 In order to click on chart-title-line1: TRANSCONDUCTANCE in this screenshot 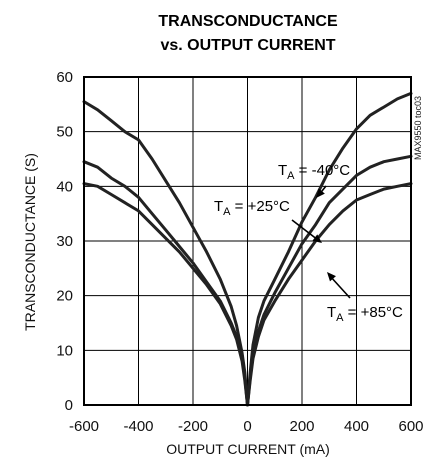, I will do `click(248, 21)`.